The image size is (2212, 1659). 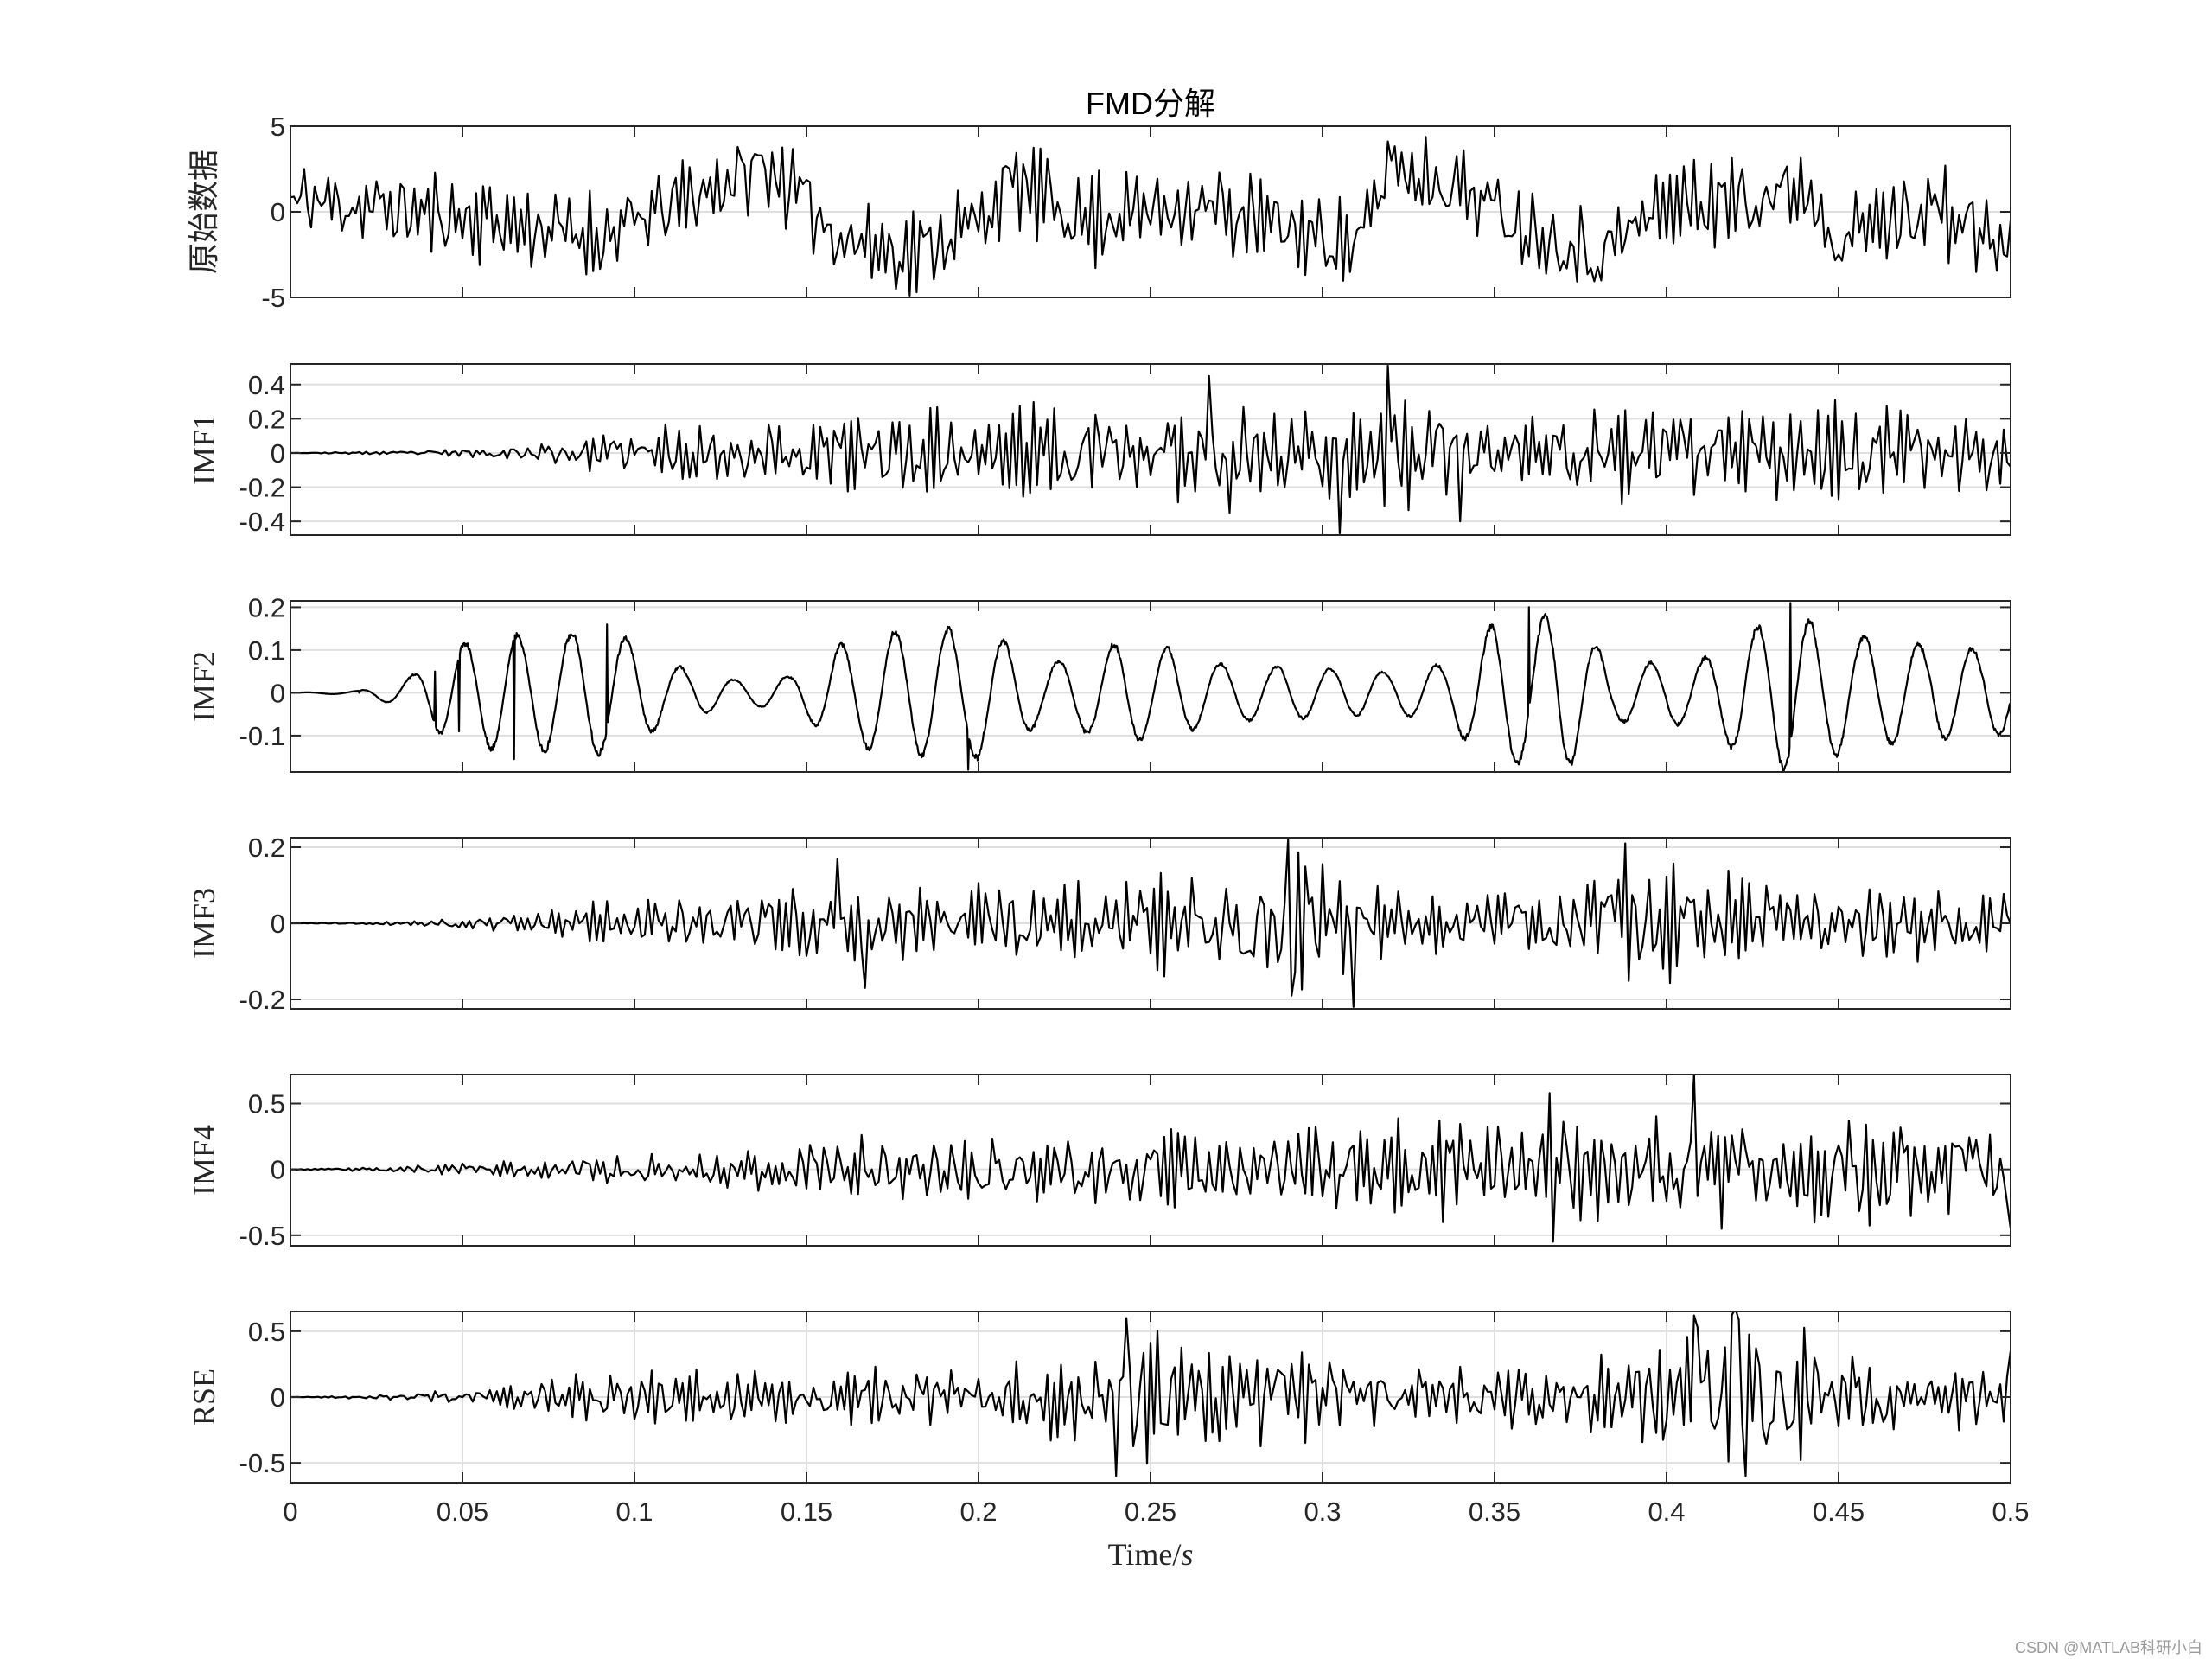 What do you see at coordinates (1150, 1159) in the screenshot?
I see `series-line-imf4` at bounding box center [1150, 1159].